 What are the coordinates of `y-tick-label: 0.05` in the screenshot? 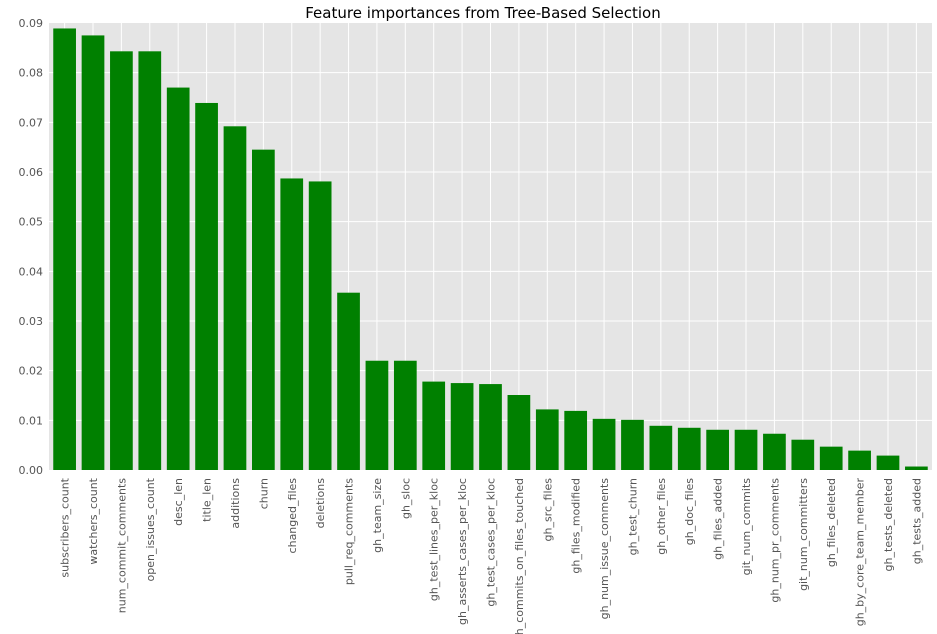 It's located at (31, 222).